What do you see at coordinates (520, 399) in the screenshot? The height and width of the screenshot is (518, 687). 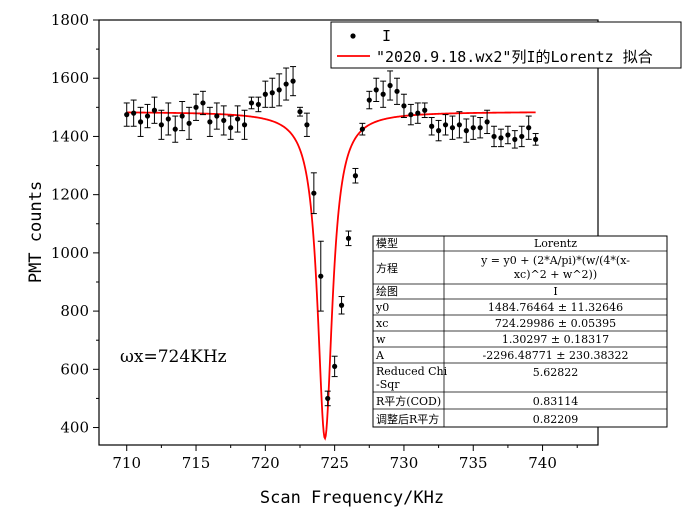 I see `table-row: R平方(COD) 0.83114` at bounding box center [520, 399].